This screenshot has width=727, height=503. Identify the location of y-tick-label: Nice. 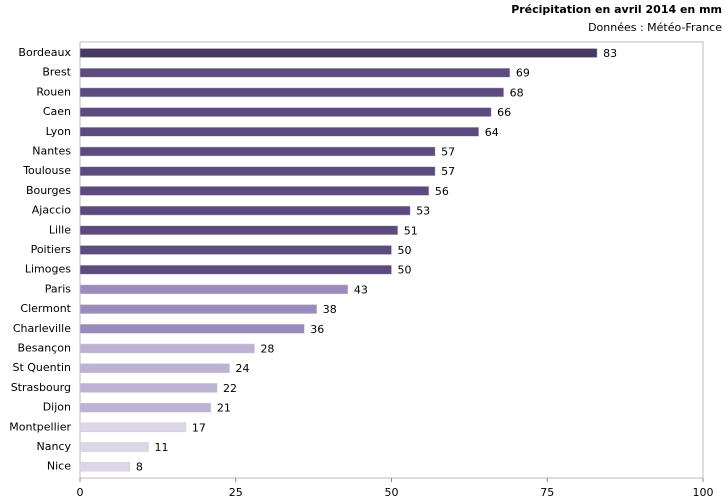
(59, 466).